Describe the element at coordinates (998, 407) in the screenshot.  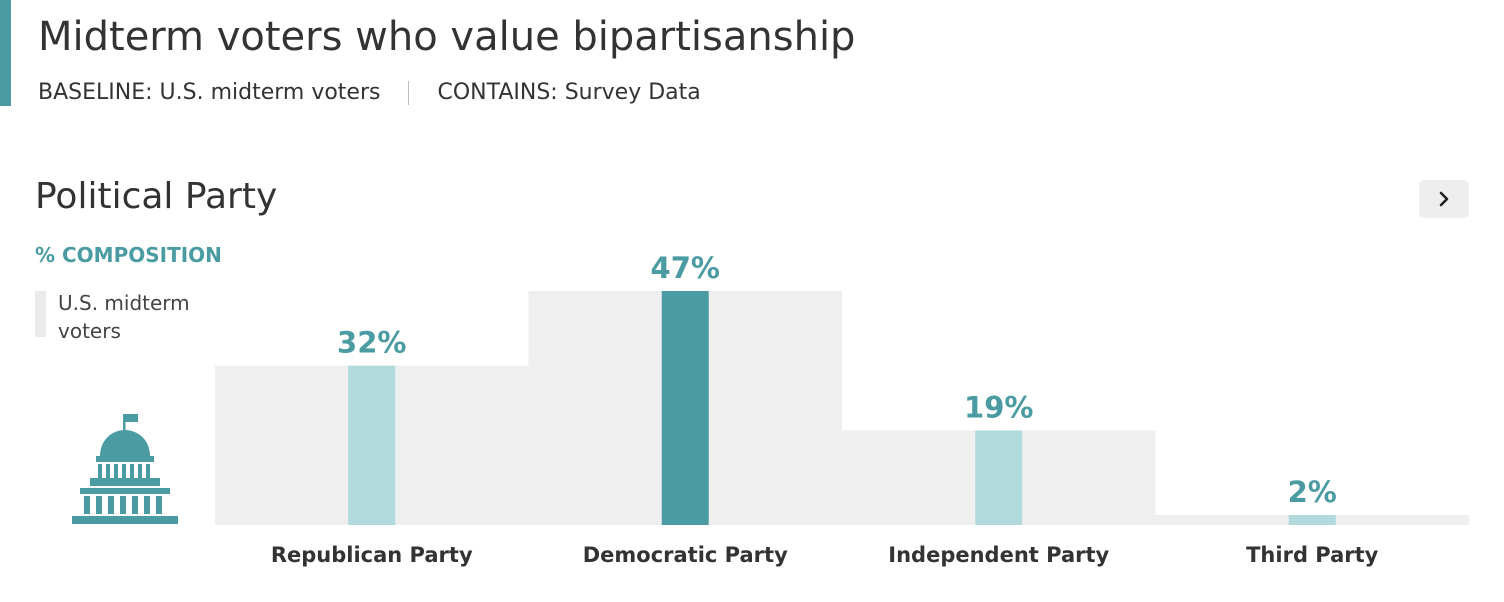
I see `data-label: 19%` at that location.